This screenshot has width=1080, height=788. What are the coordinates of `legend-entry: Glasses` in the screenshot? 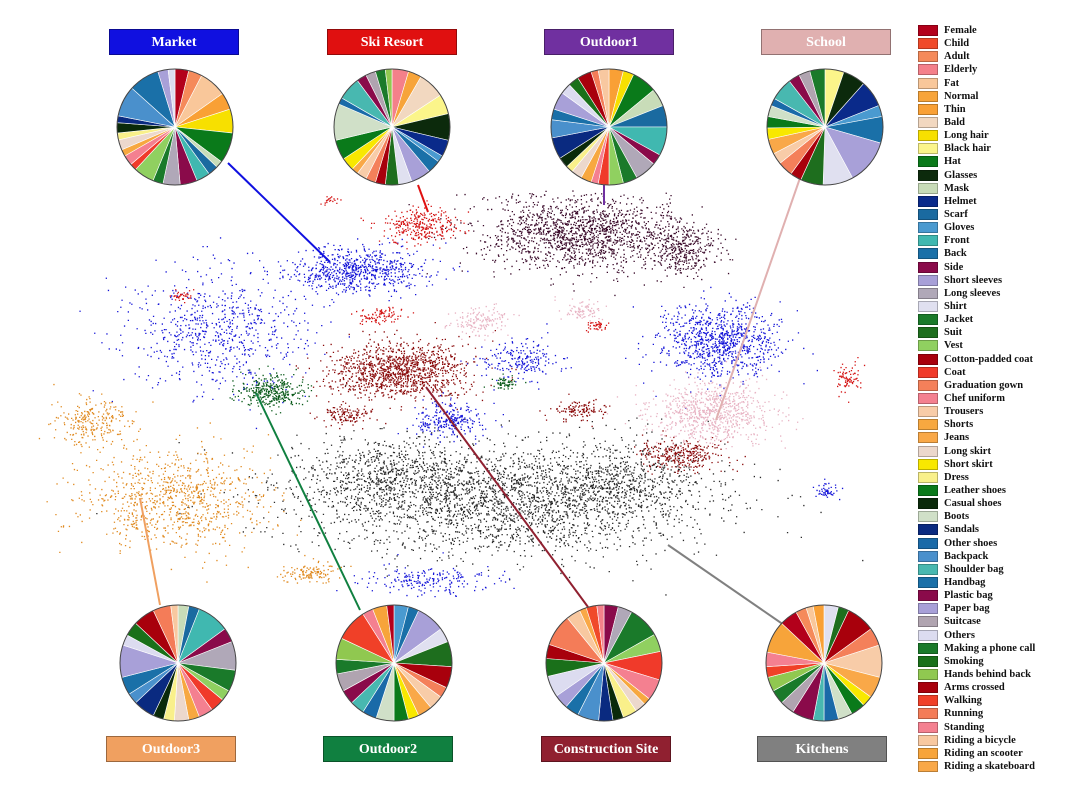 It's located at (998, 175).